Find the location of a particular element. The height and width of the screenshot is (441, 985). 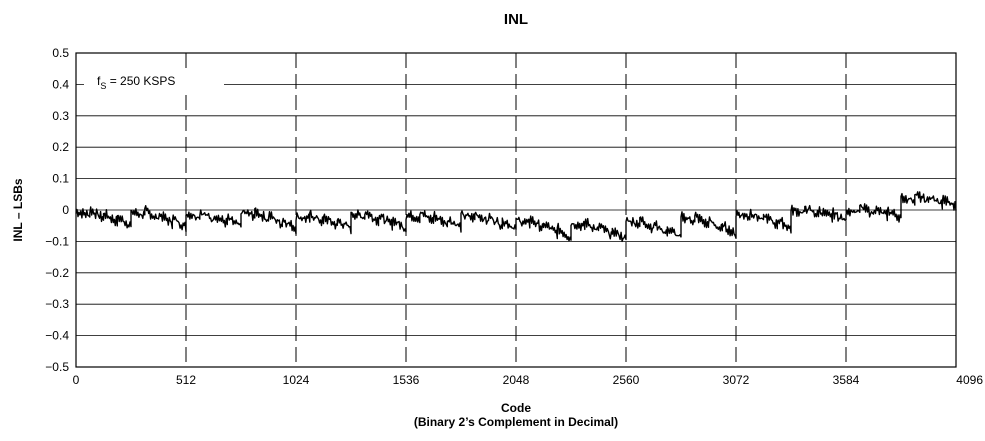

x-tick-labels: 0 512 1024 1536 2048 2560 3072 3584 4096 is located at coordinates (528, 380).